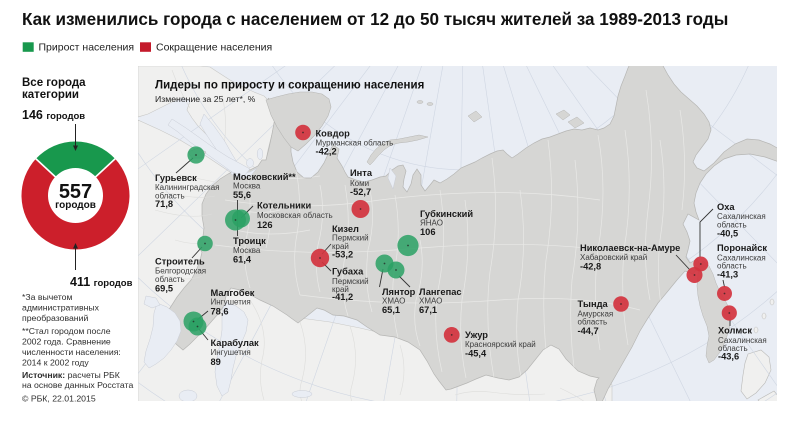  What do you see at coordinates (187, 187) in the screenshot?
I see `svg-text: Калининградская` at bounding box center [187, 187].